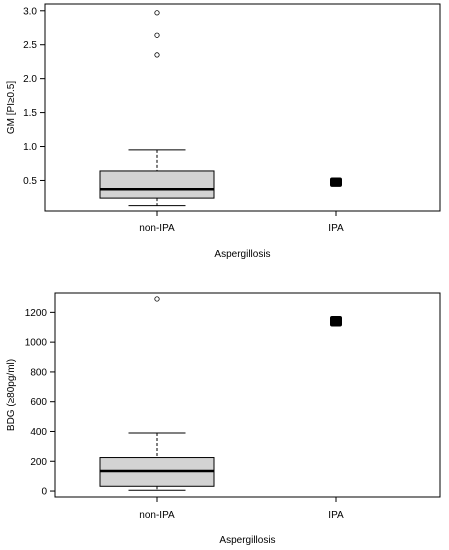  What do you see at coordinates (44, 492) in the screenshot?
I see `y-tick-label: 0` at bounding box center [44, 492].